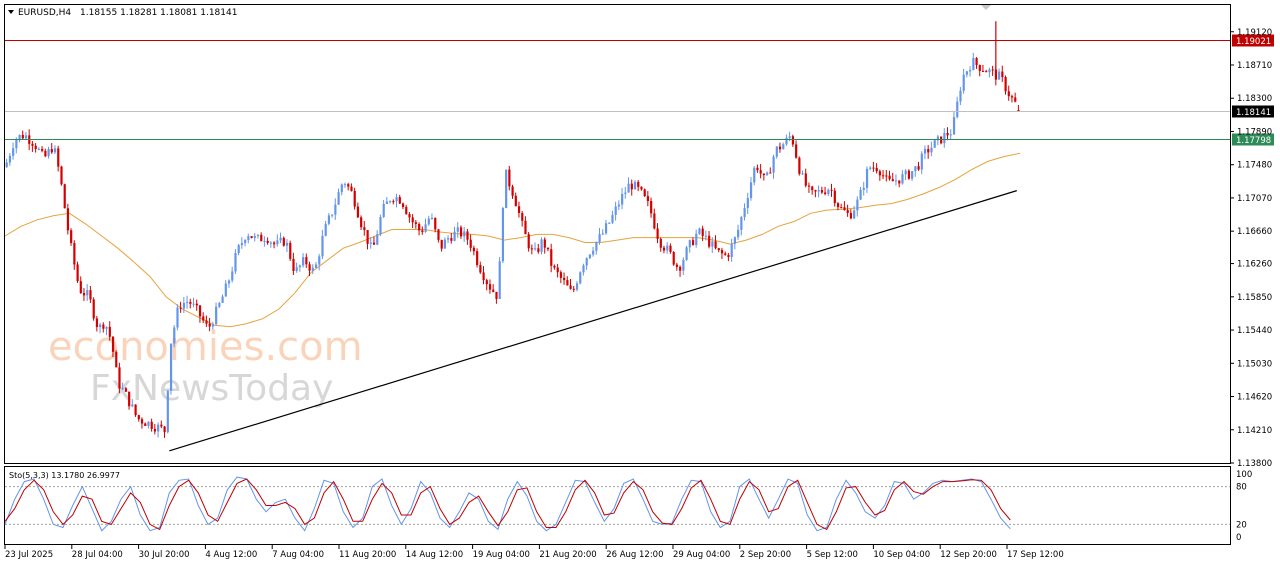 This screenshot has height=567, width=1280. I want to click on watermark-economies: economies.com, so click(205, 347).